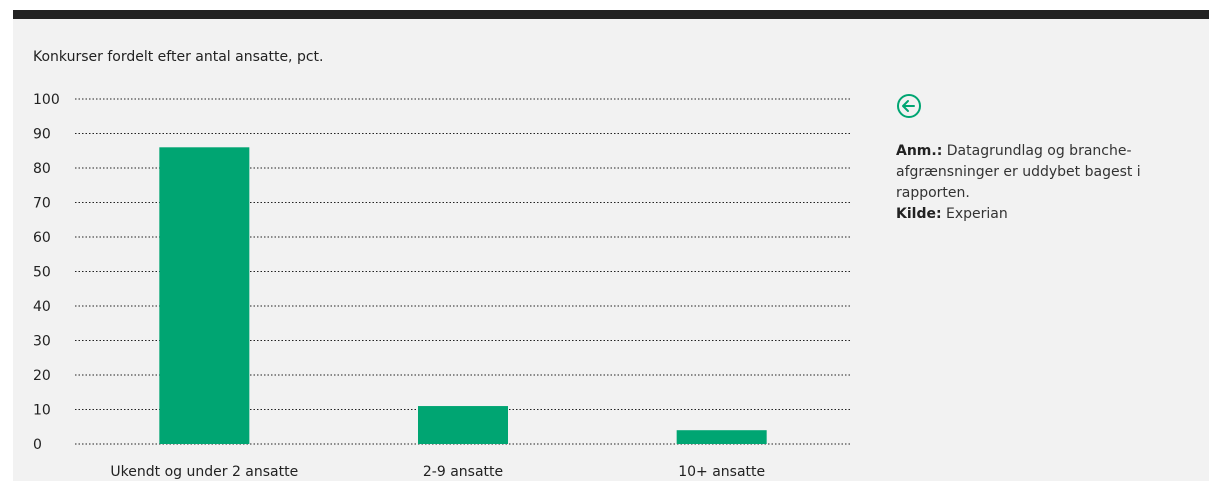  Describe the element at coordinates (919, 151) in the screenshot. I see `note-anm-label: Anm.:` at that location.